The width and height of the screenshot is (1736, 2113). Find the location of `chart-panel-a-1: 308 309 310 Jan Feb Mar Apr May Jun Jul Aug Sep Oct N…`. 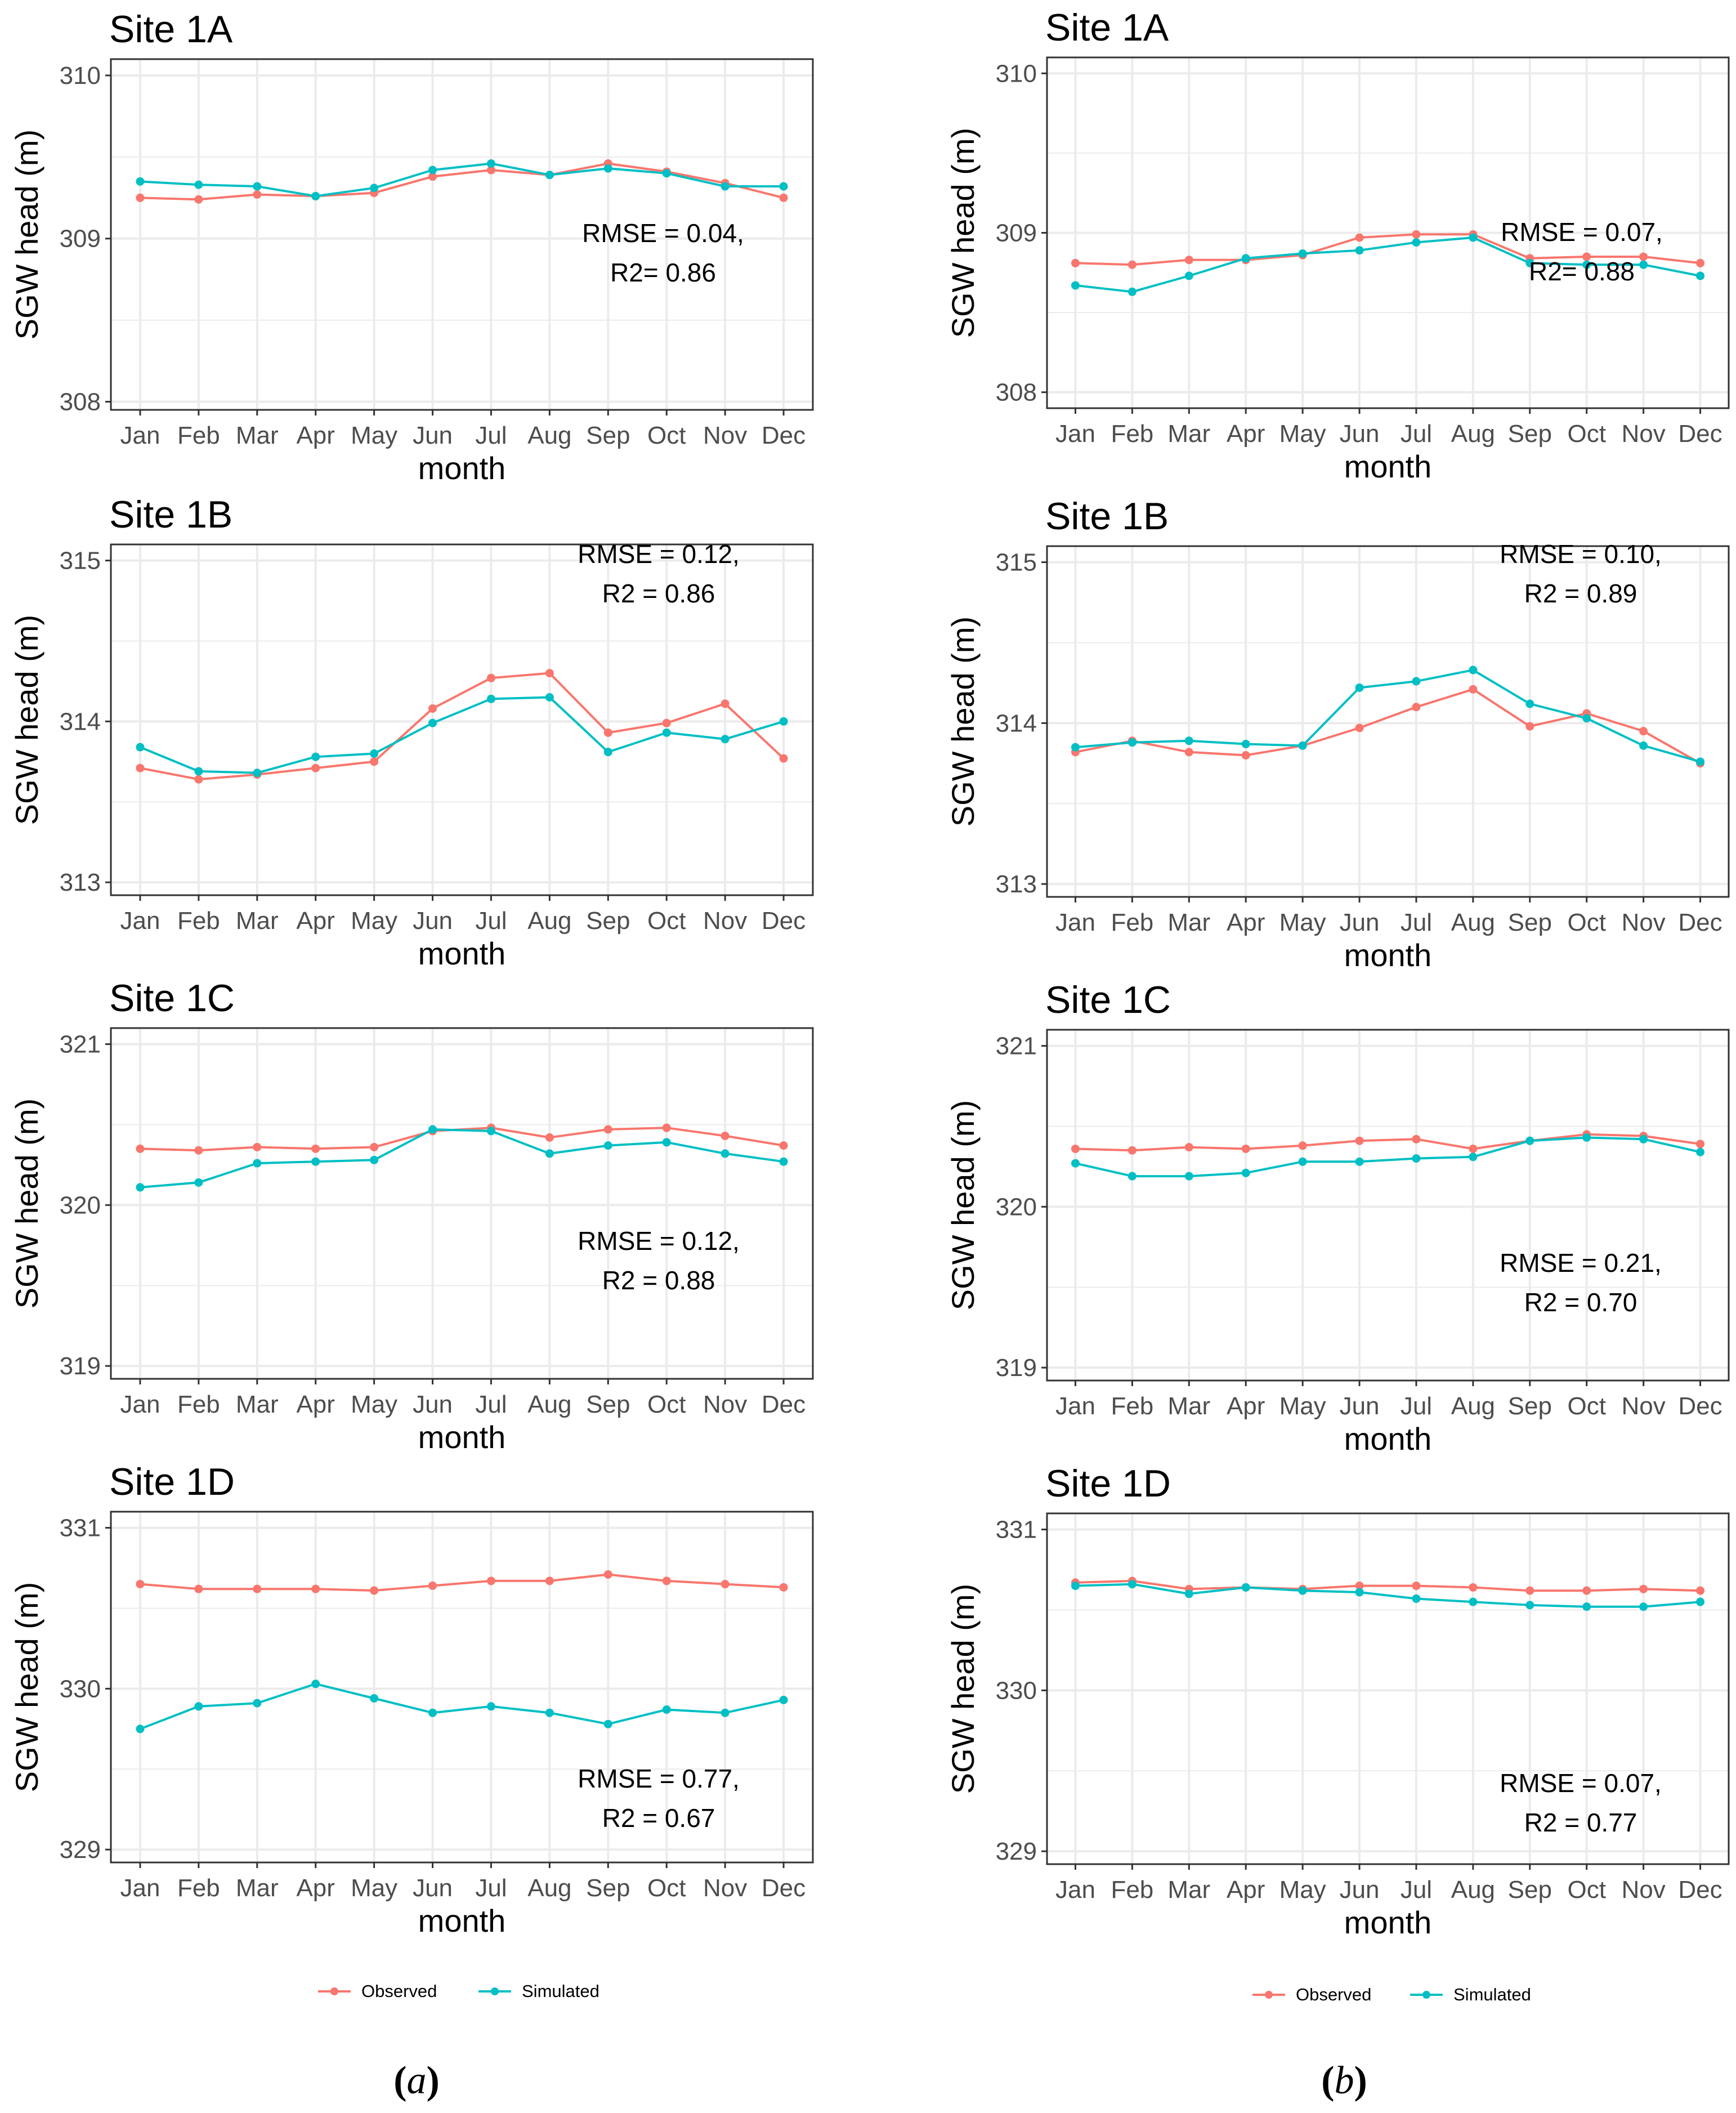

chart-panel-a-1: 308 309 310 Jan Feb Mar Apr May Jun Jul Aug Sep Oct N… is located at coordinates (411, 247).